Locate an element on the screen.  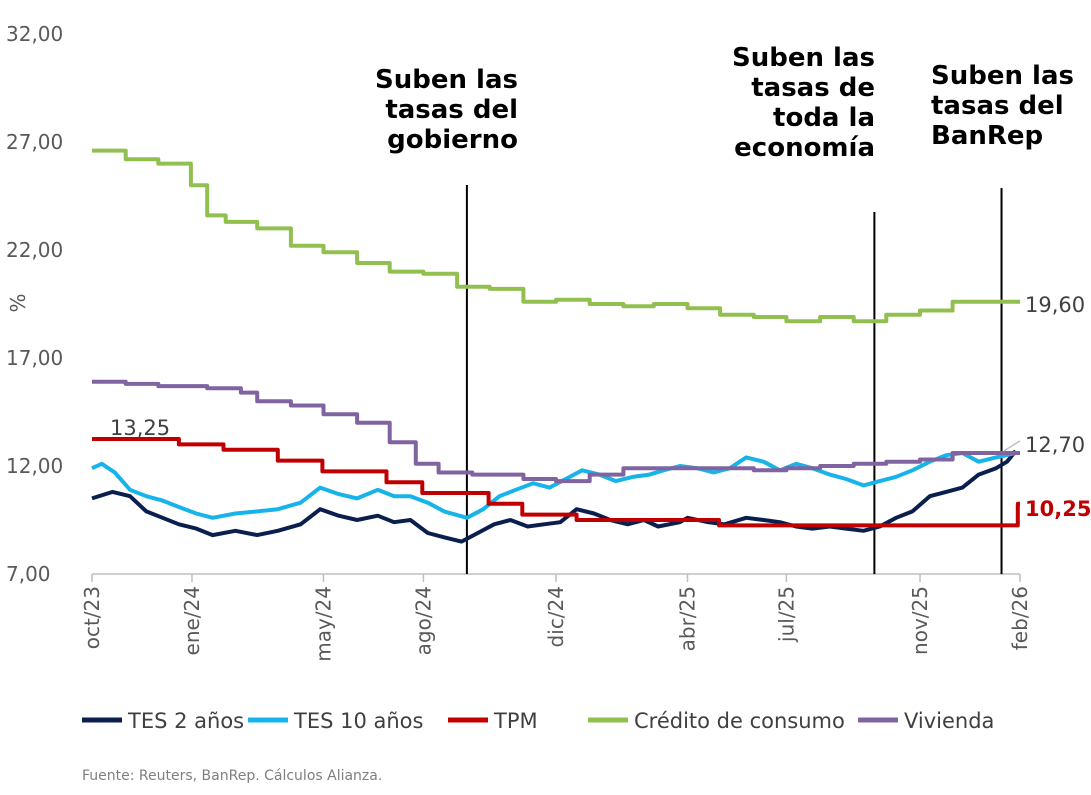
y-axis-label: % is located at coordinates (18, 302).